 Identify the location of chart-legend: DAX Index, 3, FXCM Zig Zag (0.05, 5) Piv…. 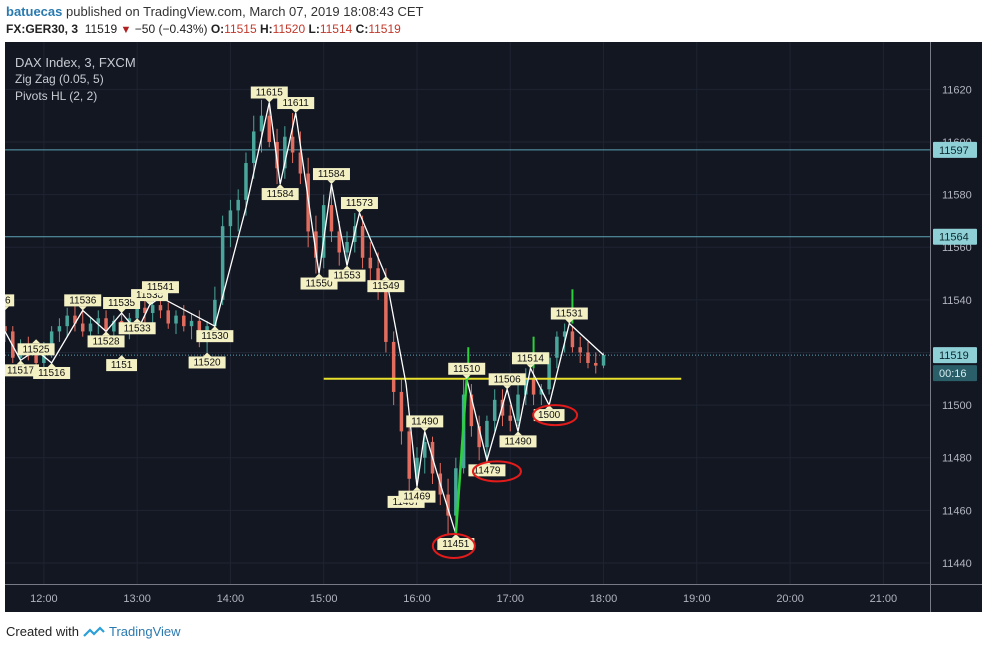
(75, 79).